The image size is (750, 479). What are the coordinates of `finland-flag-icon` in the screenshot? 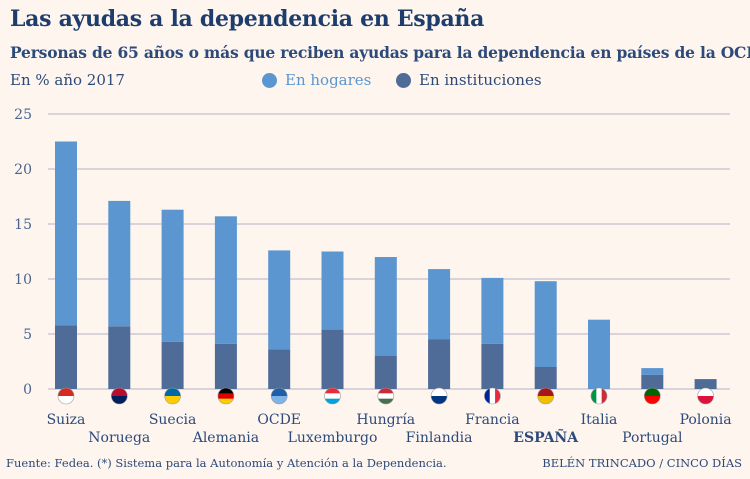 It's located at (439, 396).